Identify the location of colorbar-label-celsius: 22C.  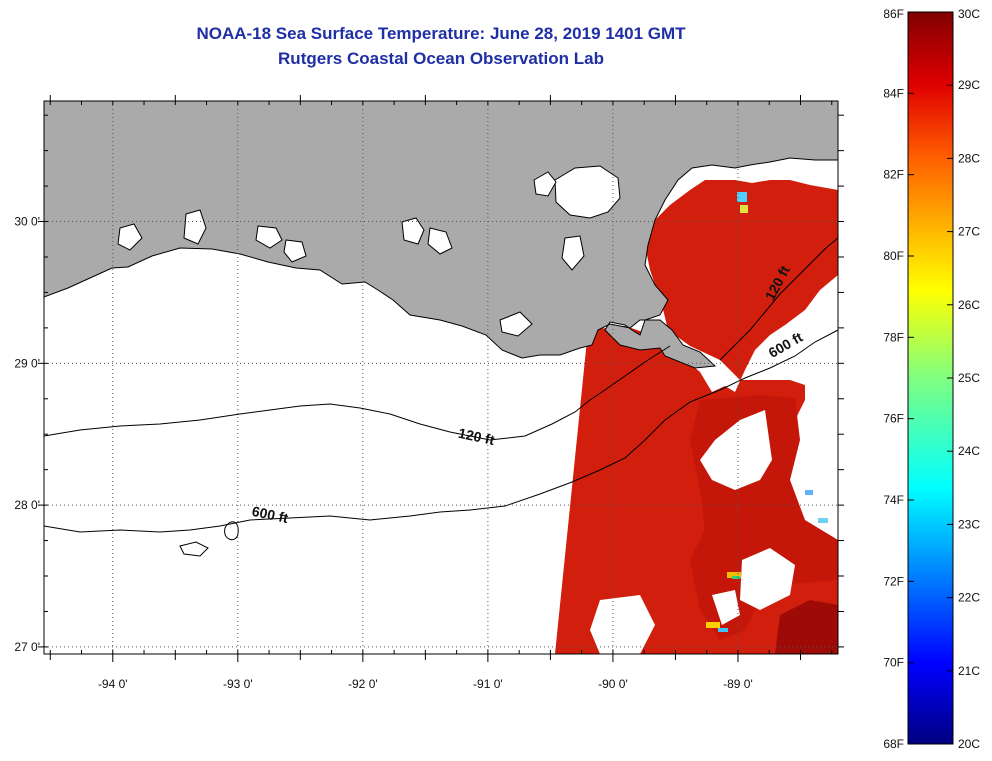
(969, 598).